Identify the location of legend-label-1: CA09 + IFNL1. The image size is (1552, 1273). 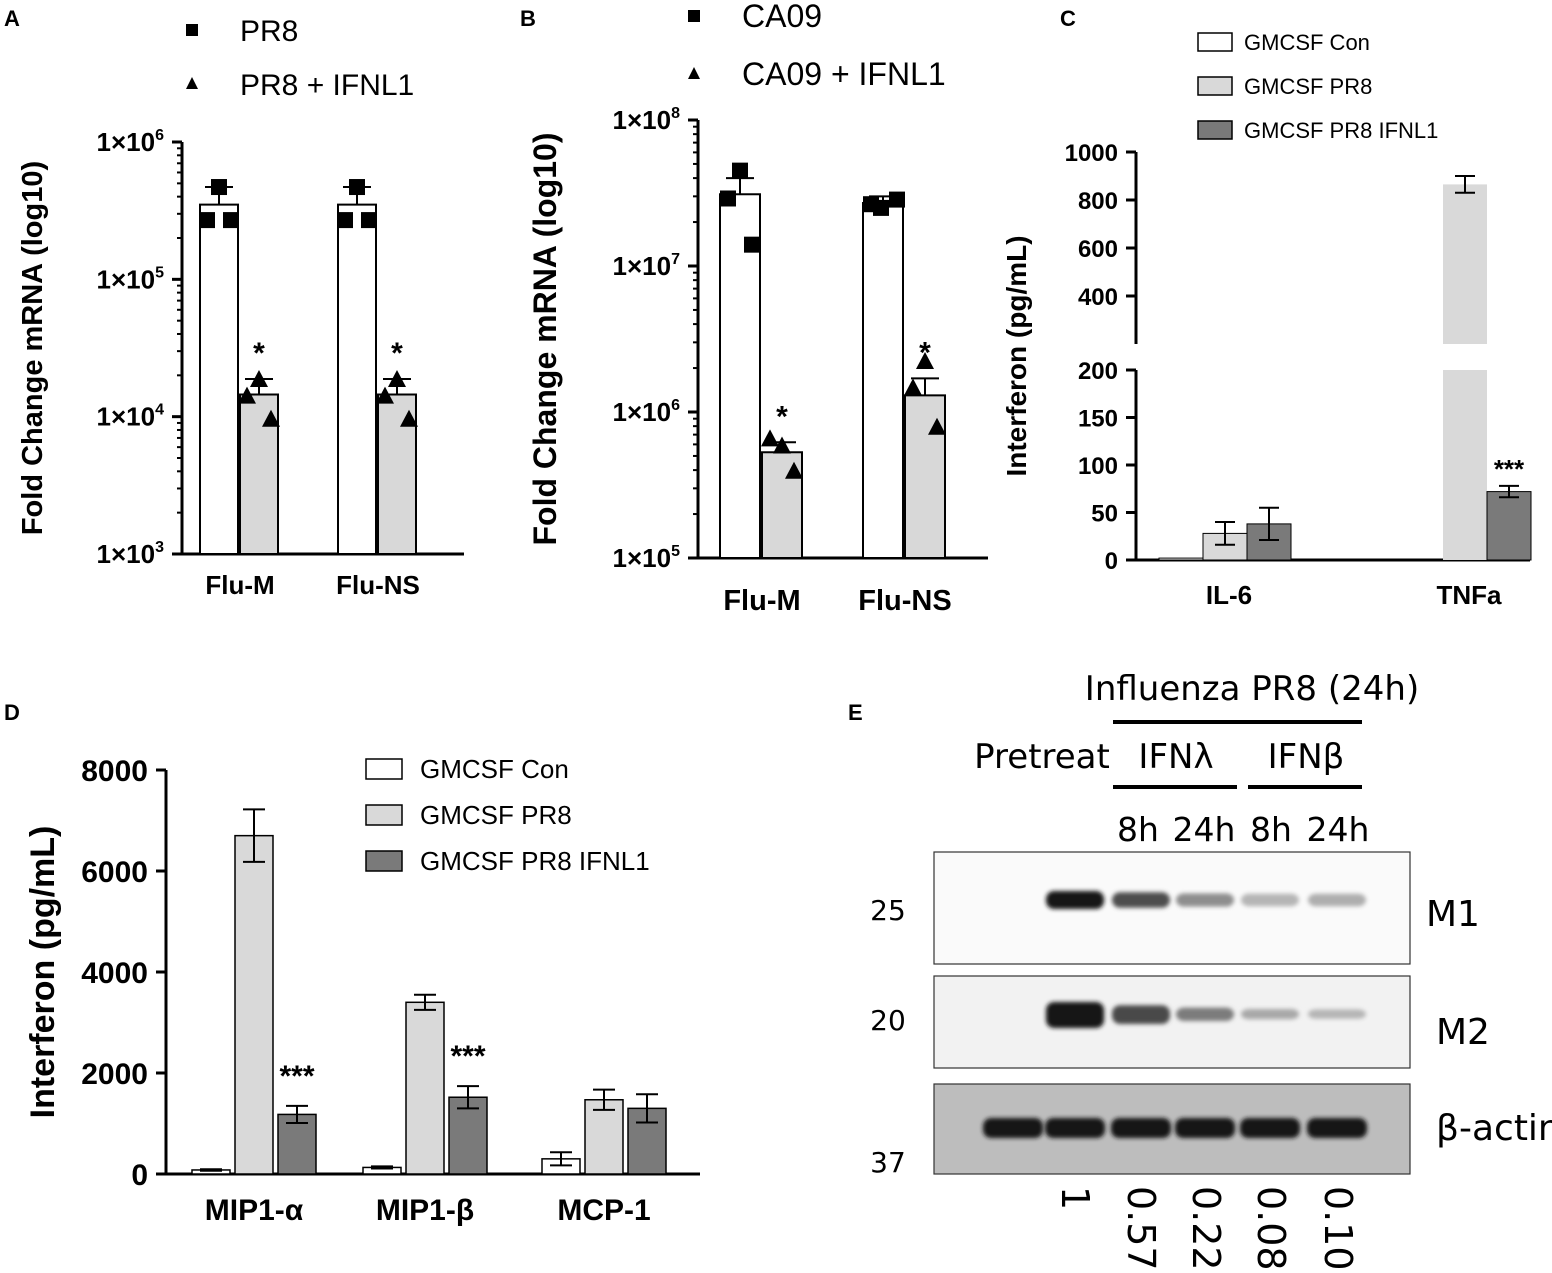
(844, 74).